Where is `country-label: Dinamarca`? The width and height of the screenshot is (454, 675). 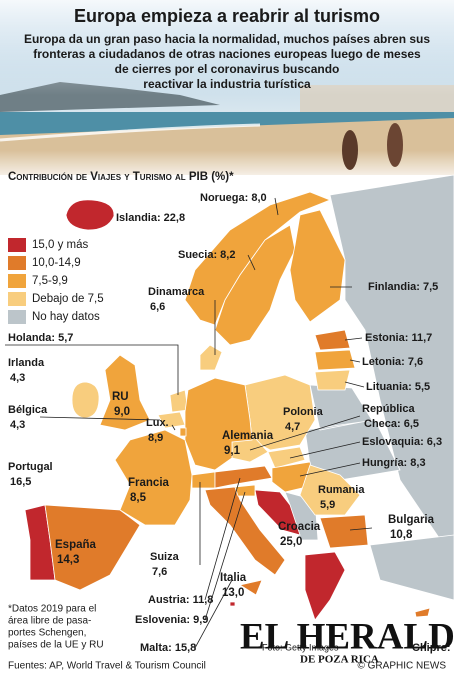 country-label: Dinamarca is located at coordinates (176, 292).